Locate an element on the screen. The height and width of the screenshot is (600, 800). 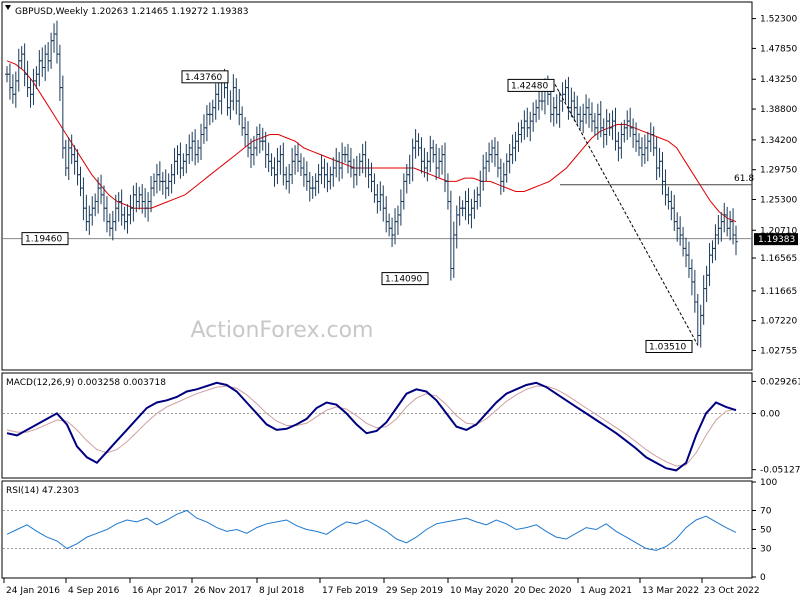
macd-line is located at coordinates (371, 426).